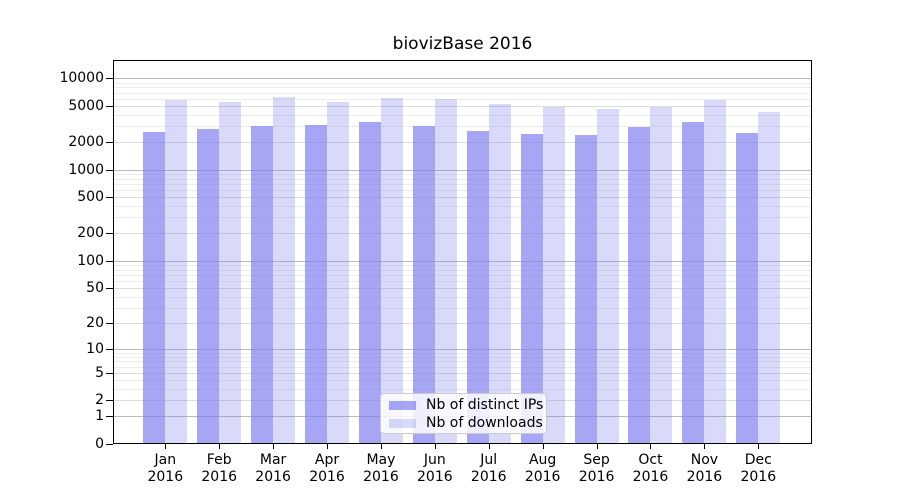 The height and width of the screenshot is (500, 900). I want to click on y-tick-label: 5, so click(99, 372).